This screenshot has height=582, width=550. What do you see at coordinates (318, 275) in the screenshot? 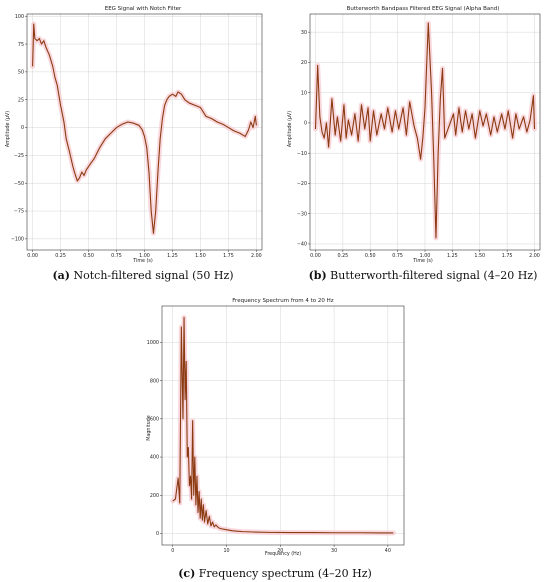
I see `caption-b-label: (b)` at bounding box center [318, 275].